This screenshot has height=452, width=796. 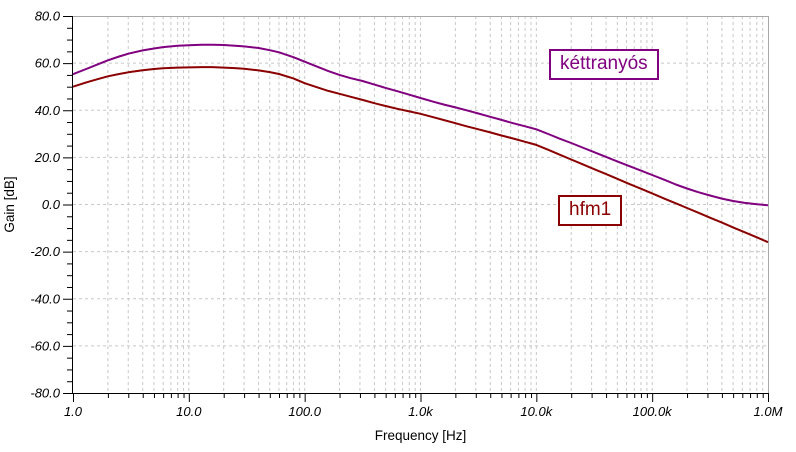 I want to click on y-tick-label: 80.0, so click(x=48, y=16).